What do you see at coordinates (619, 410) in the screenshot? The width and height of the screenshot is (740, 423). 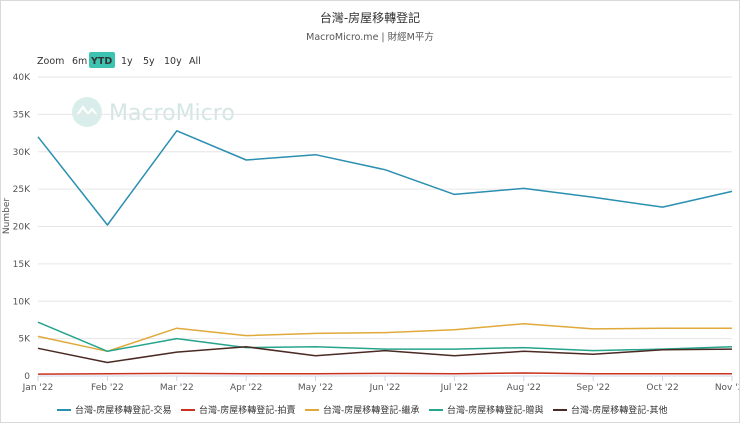 I see `legend-label: 台灣-房屋移轉登記-其他` at bounding box center [619, 410].